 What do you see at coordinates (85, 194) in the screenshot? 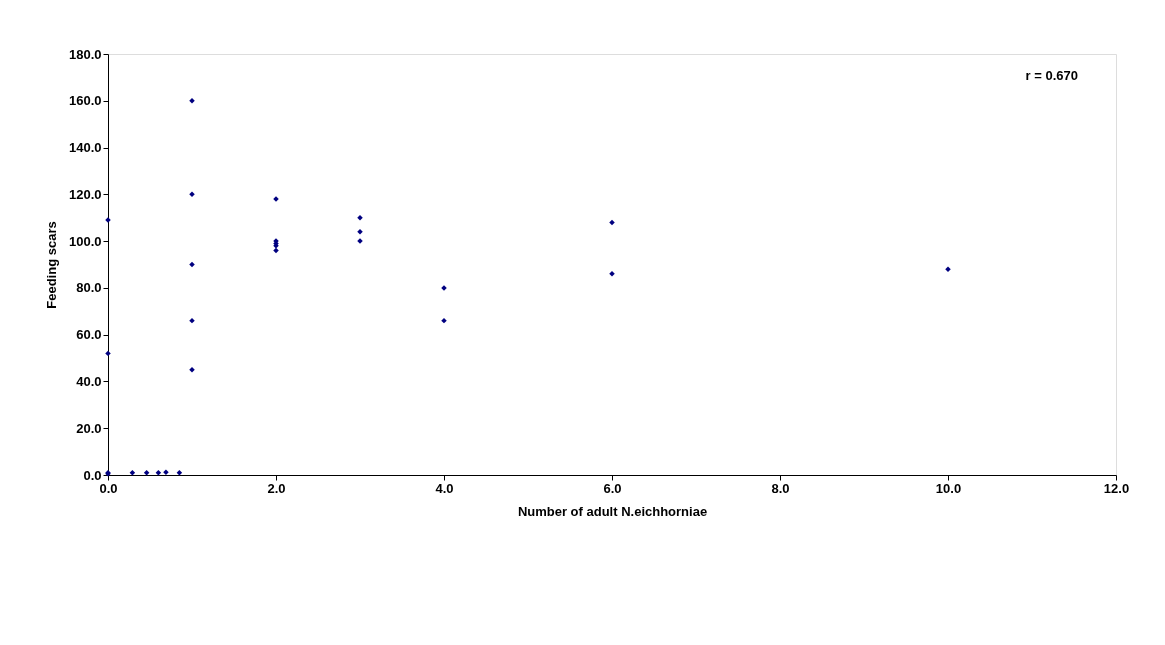
I see `y-tick-label: 120.0` at bounding box center [85, 194].